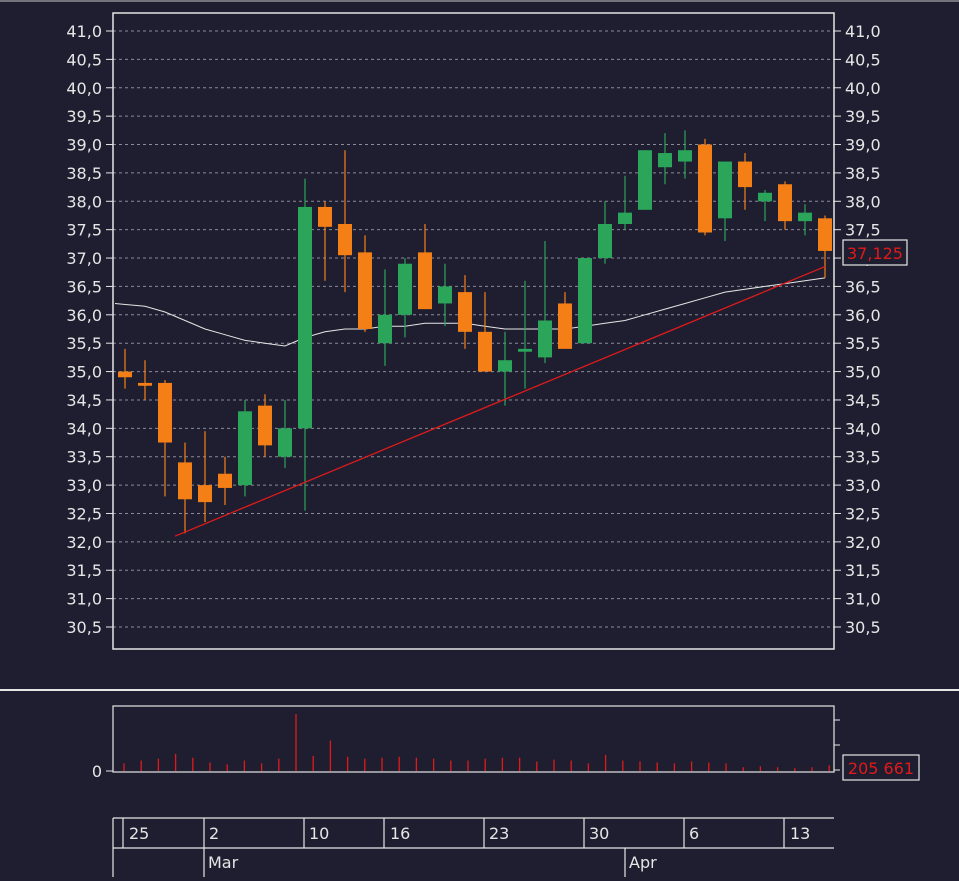 Image resolution: width=959 pixels, height=881 pixels. What do you see at coordinates (643, 862) in the screenshot?
I see `month-label: Apr` at bounding box center [643, 862].